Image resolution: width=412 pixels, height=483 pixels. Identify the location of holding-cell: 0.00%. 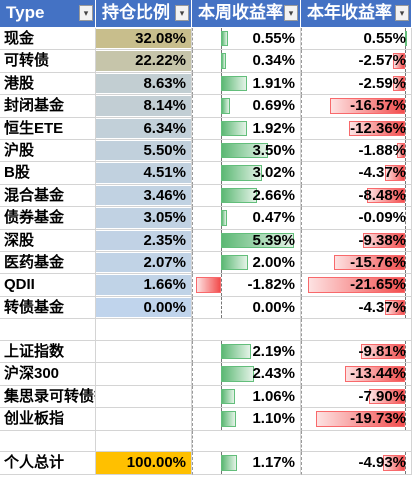
(144, 308).